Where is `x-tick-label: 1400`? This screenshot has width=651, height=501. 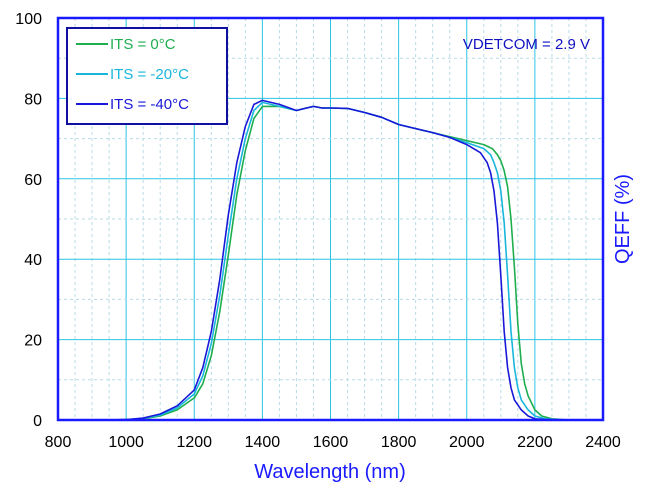 x-tick-label: 1400 is located at coordinates (263, 442).